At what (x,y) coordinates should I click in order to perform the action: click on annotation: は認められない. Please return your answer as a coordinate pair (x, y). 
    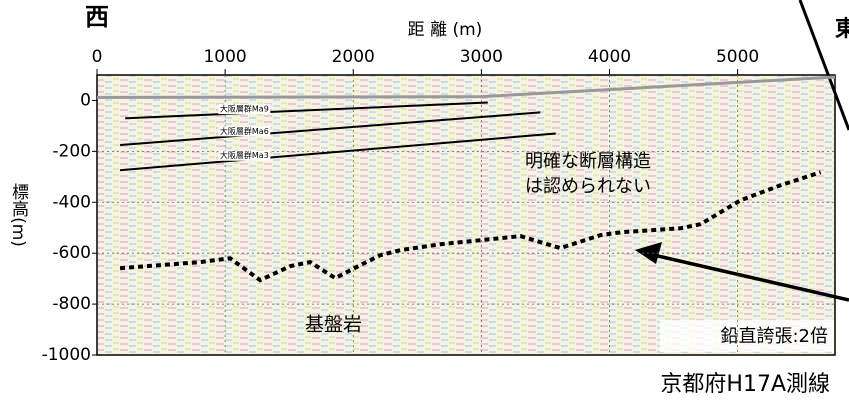
    Looking at the image, I should click on (588, 186).